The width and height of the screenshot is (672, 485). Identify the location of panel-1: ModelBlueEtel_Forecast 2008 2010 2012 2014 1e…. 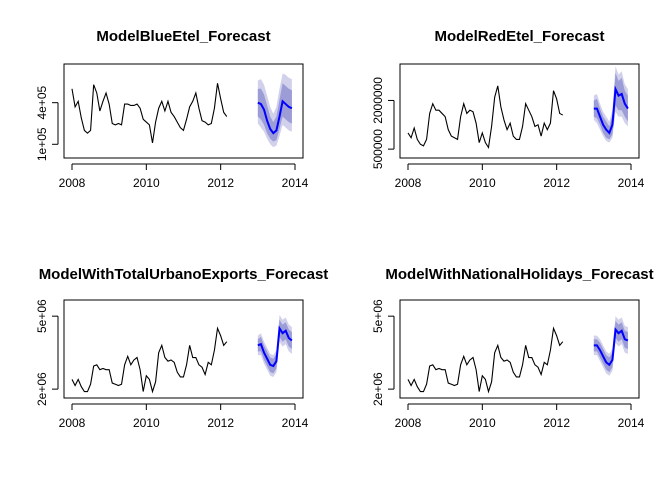
(172, 109).